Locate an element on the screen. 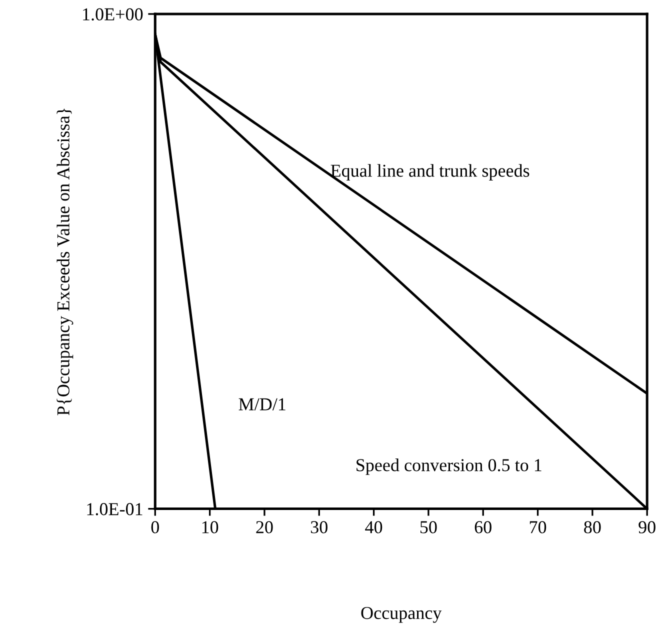 Image resolution: width=663 pixels, height=636 pixels. x-tick-label: 30 is located at coordinates (319, 527).